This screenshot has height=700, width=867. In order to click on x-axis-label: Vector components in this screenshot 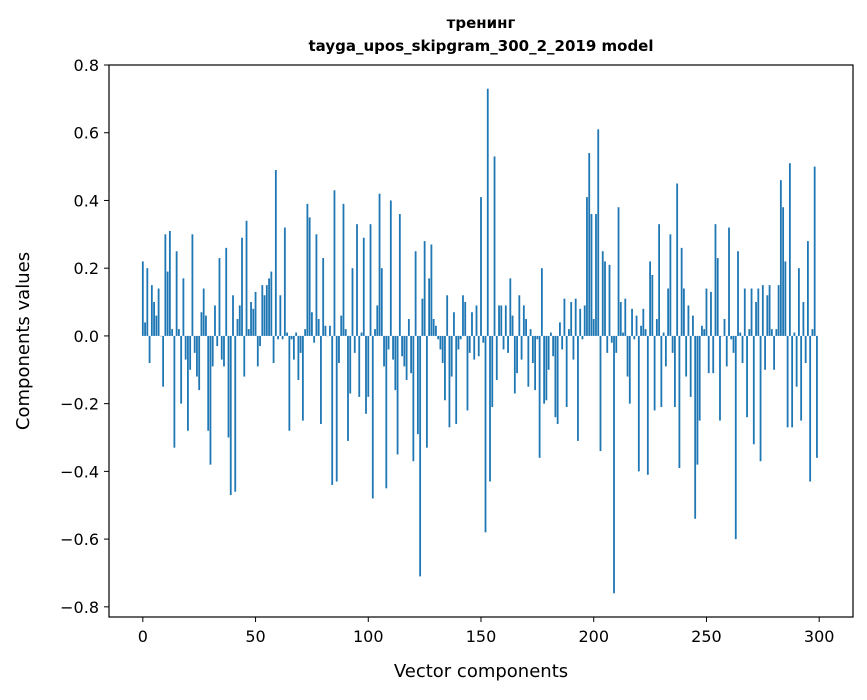, I will do `click(481, 671)`.